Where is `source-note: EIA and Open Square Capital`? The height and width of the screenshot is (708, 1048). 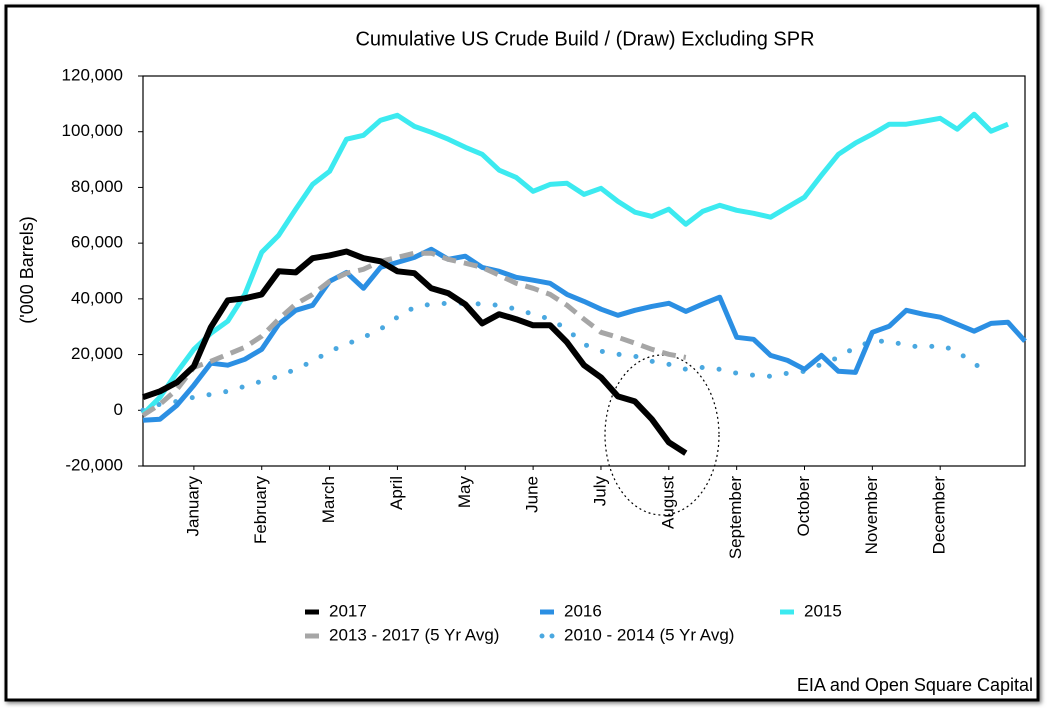
source-note: EIA and Open Square Capital is located at coordinates (915, 685).